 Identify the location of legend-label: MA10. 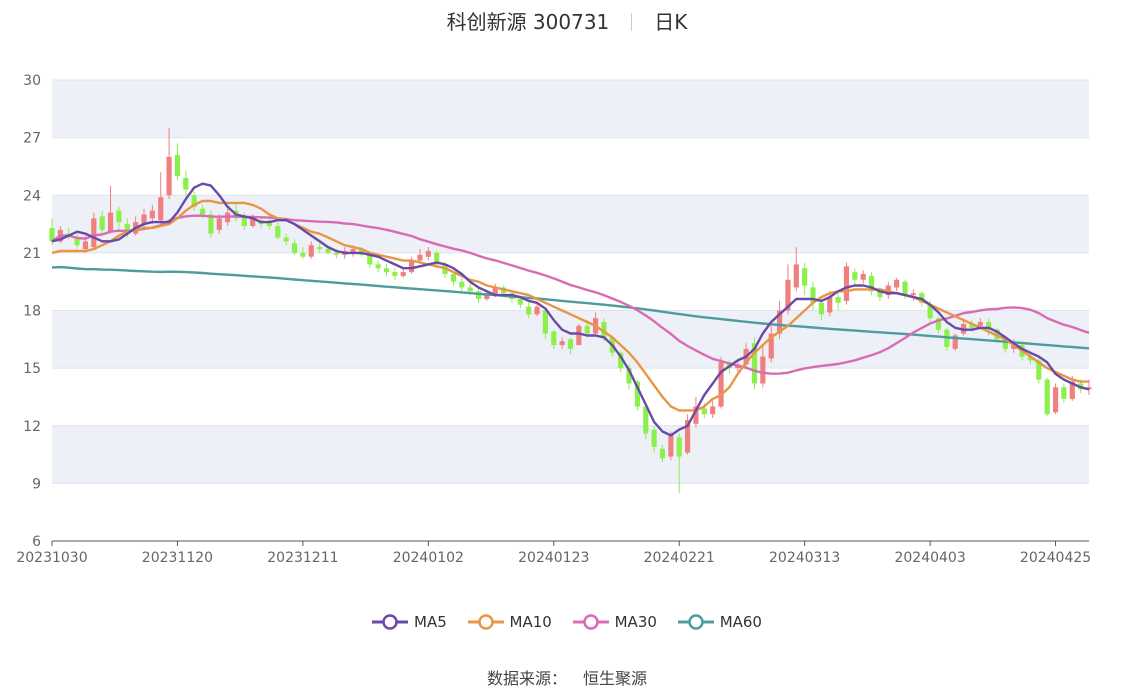
(530, 622).